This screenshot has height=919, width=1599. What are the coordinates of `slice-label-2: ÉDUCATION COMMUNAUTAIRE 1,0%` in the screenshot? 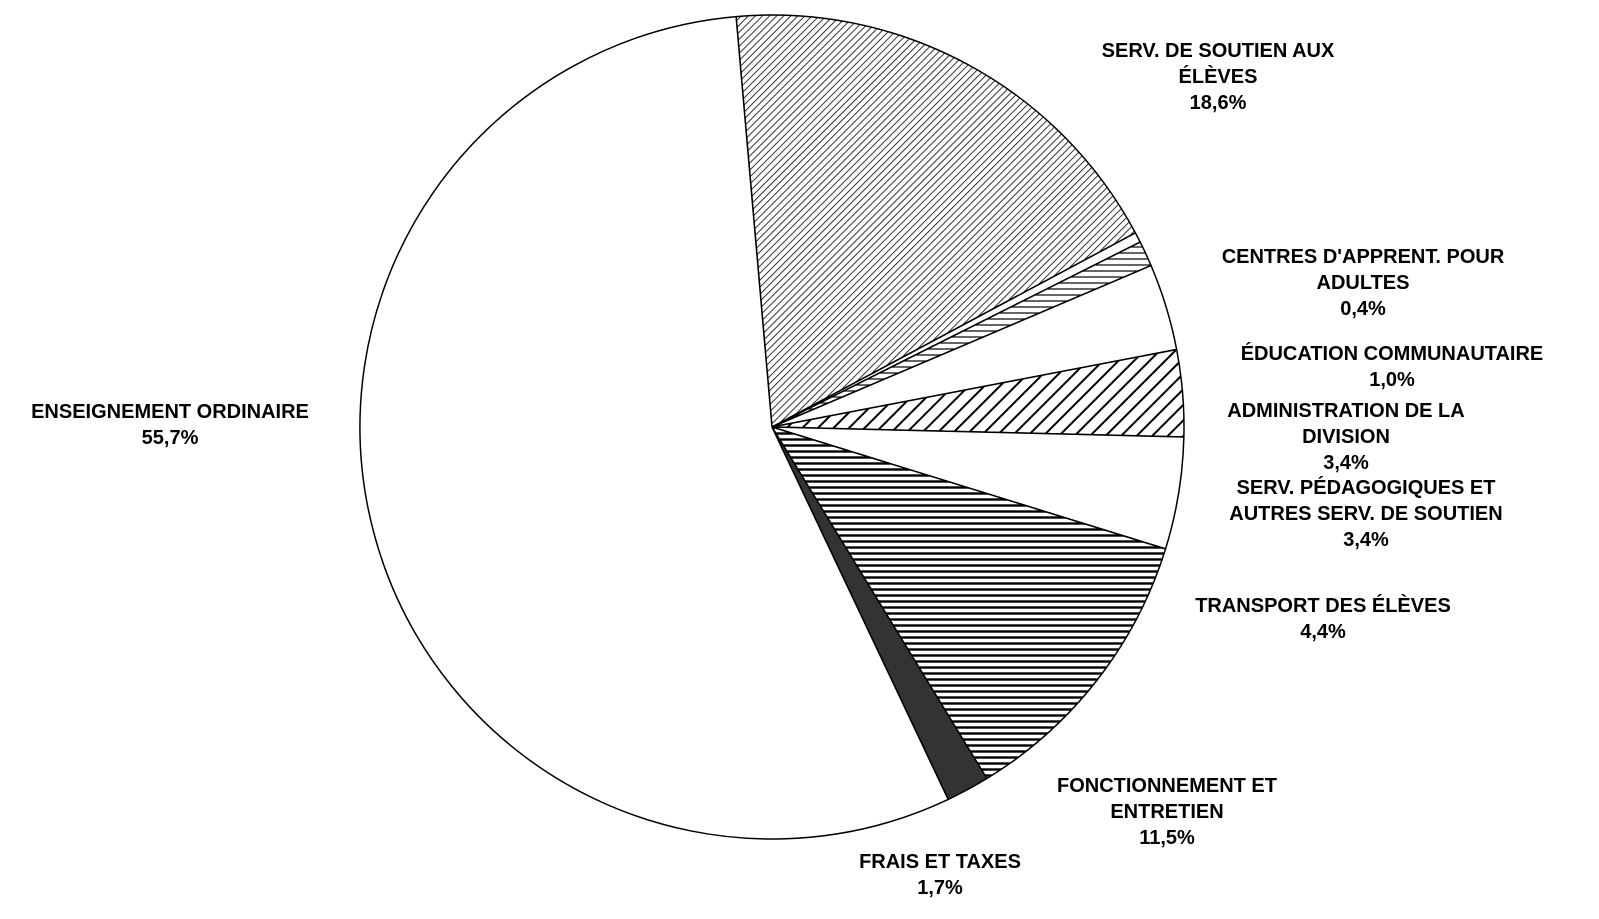 It's located at (1392, 366).